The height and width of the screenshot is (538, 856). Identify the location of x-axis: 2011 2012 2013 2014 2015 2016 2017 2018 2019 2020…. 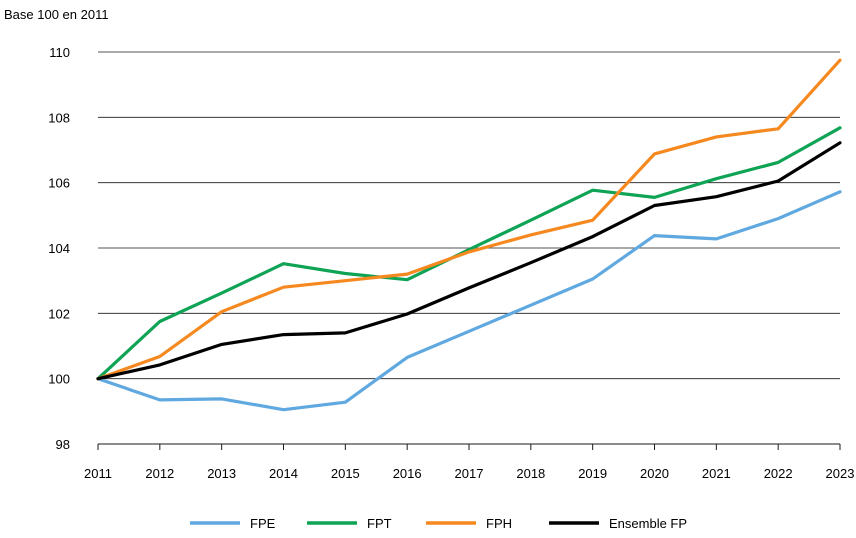
(469, 462).